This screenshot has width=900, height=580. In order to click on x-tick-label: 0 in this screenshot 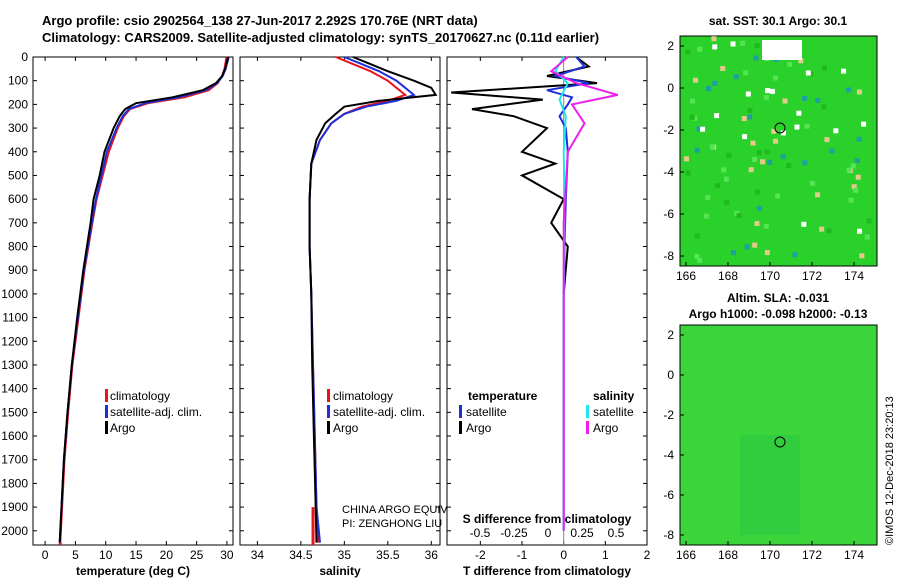, I will do `click(45, 555)`.